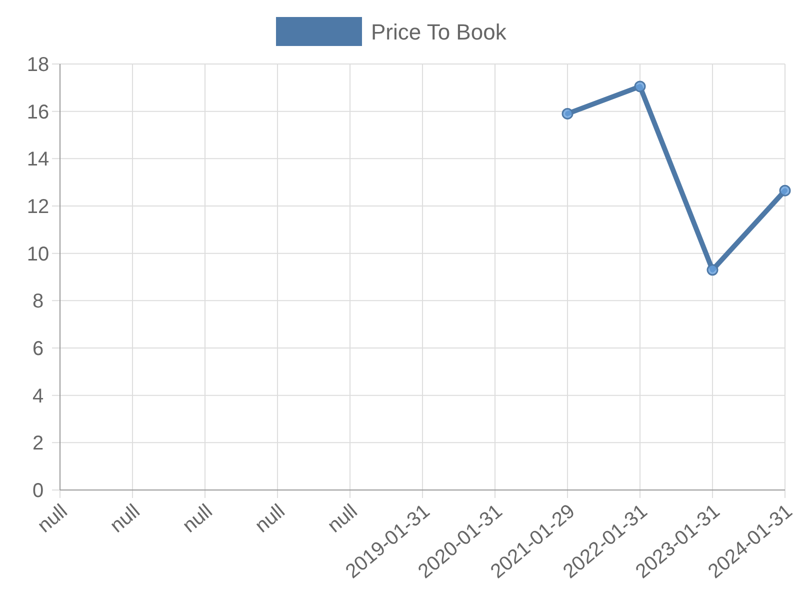  What do you see at coordinates (38, 443) in the screenshot?
I see `y-tick-label: 2` at bounding box center [38, 443].